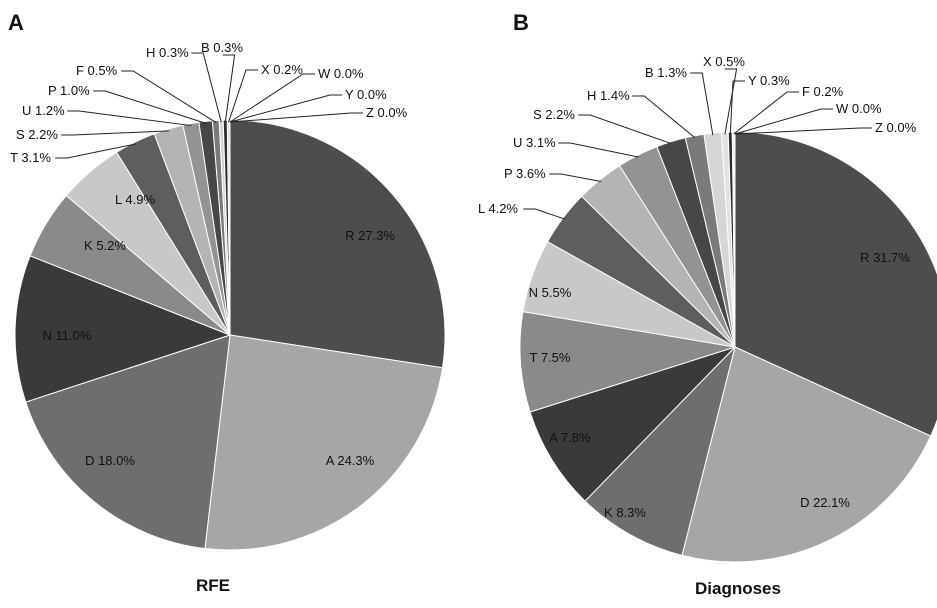  I want to click on slice-label-k: K 8.3%, so click(625, 512).